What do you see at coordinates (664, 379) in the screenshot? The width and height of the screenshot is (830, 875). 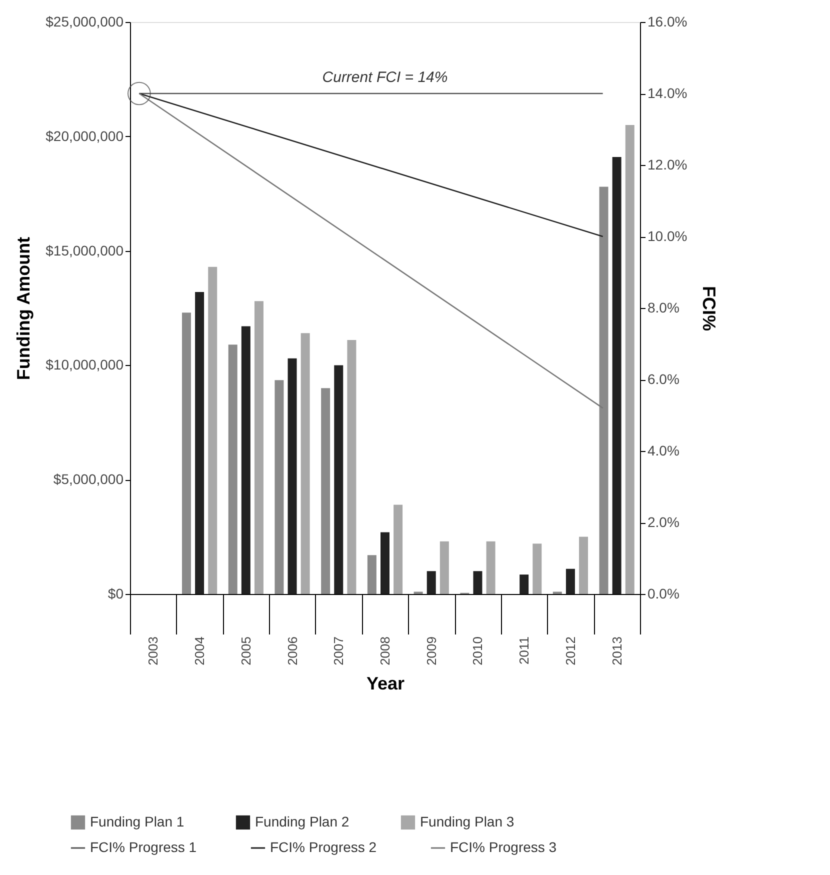 I see `y2-tick-label: 6.0%` at bounding box center [664, 379].